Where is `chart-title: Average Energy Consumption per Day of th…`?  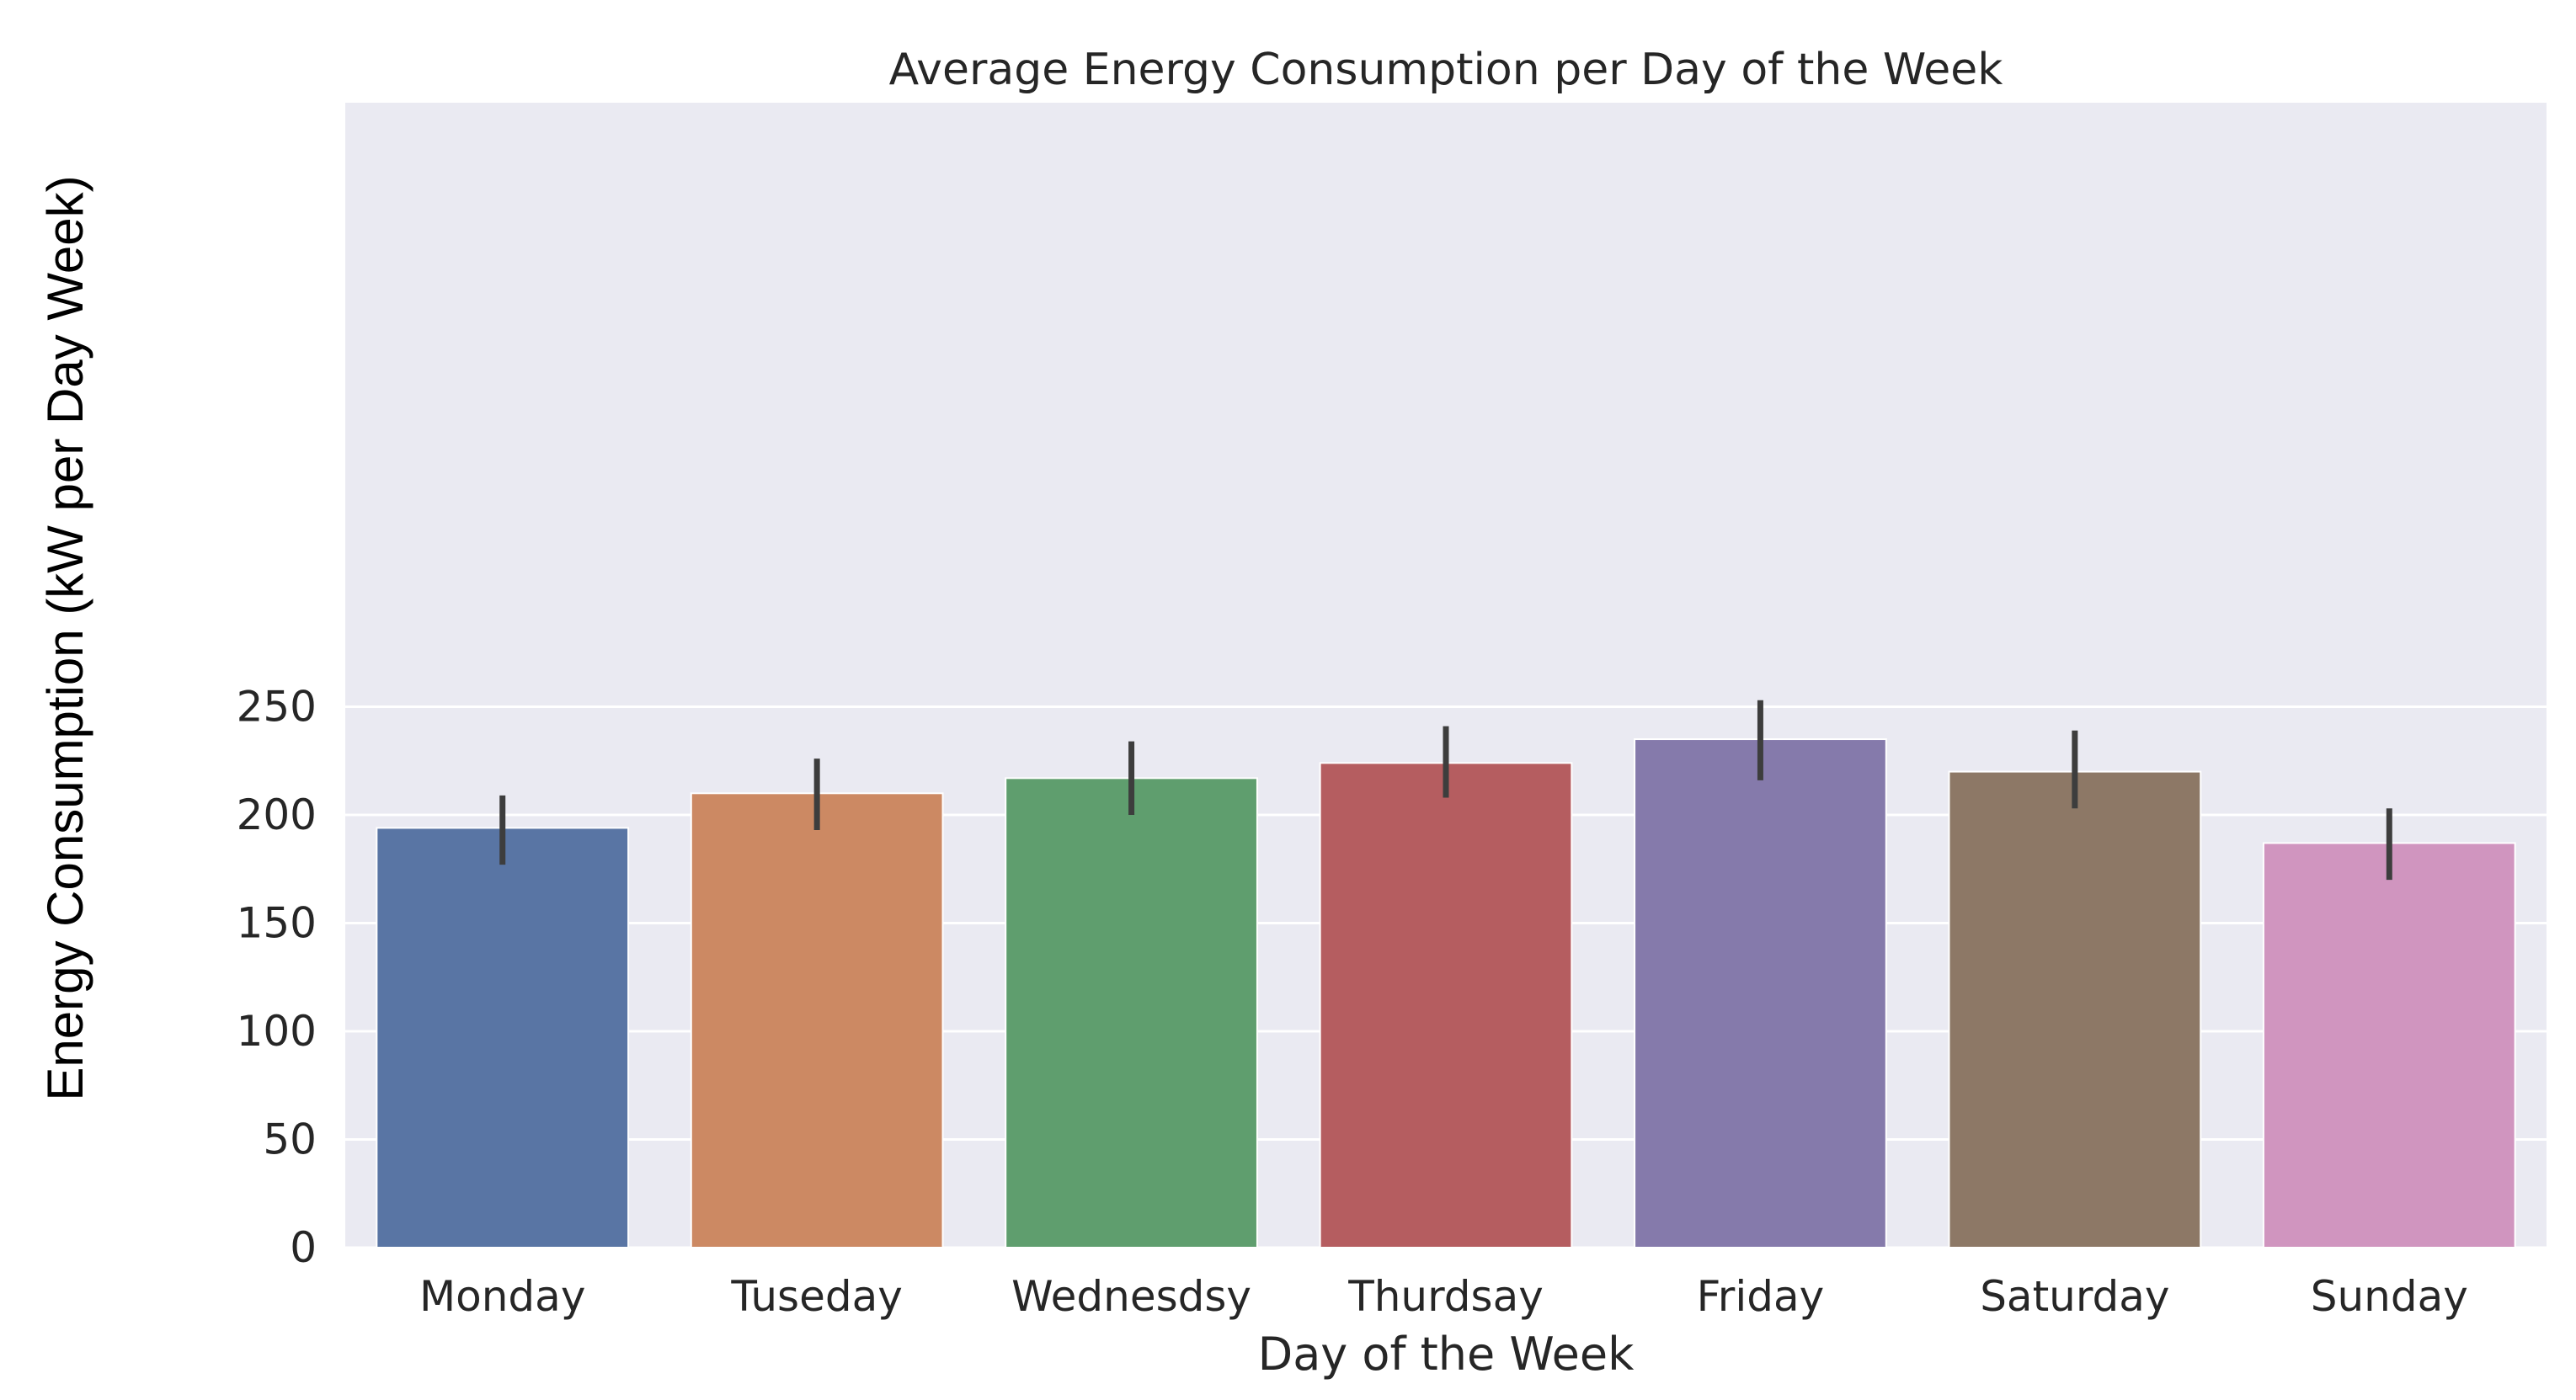 chart-title: Average Energy Consumption per Day of th… is located at coordinates (1446, 70).